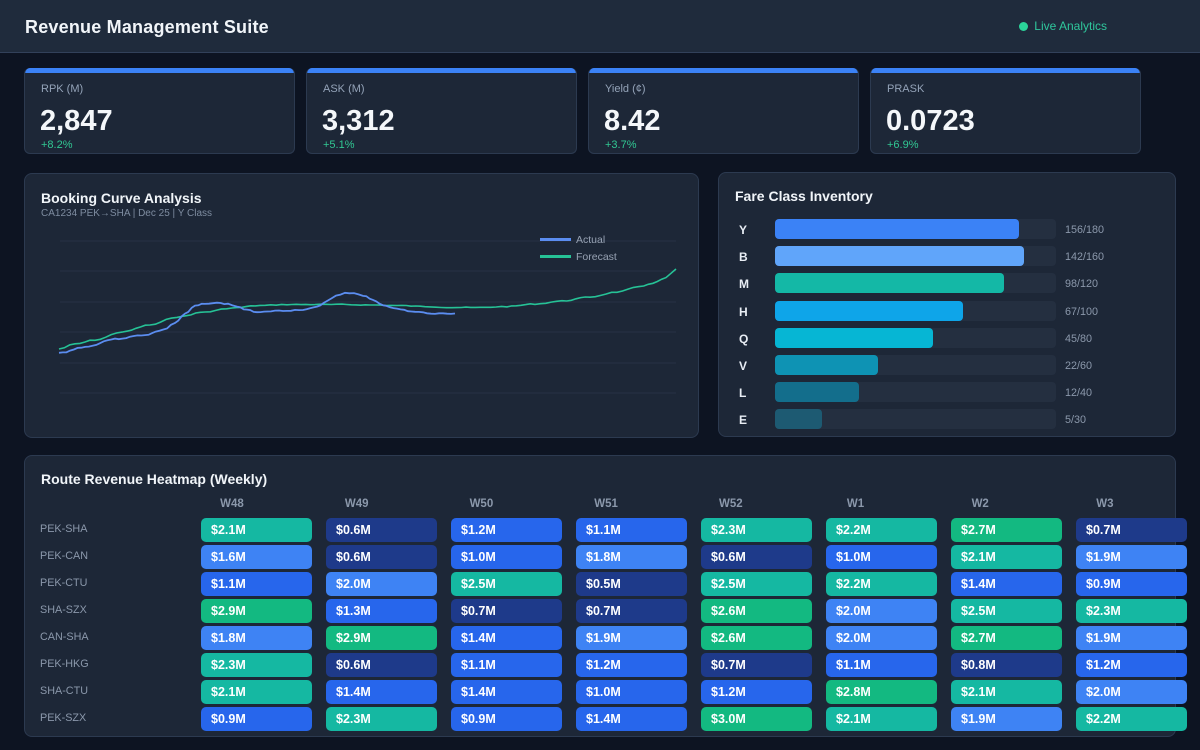 Image resolution: width=1200 pixels, height=750 pixels. What do you see at coordinates (590, 240) in the screenshot?
I see `svg-text: Actual` at bounding box center [590, 240].